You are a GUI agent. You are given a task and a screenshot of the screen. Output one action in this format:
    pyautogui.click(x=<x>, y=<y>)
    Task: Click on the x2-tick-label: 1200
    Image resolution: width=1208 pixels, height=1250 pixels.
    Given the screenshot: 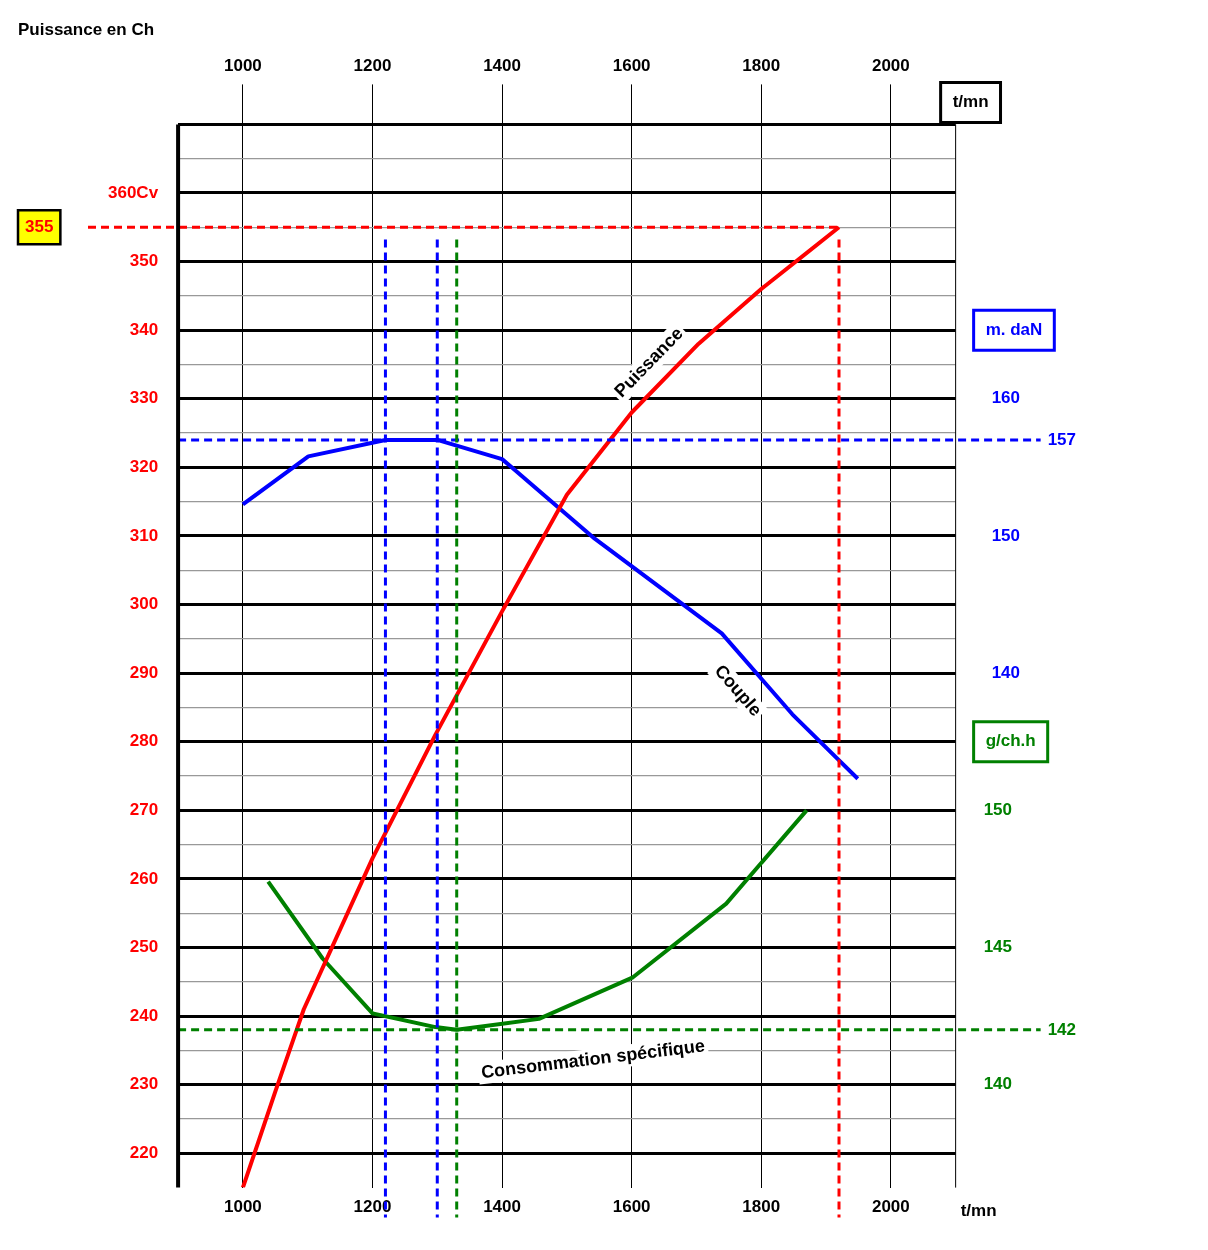 What is the action you would take?
    pyautogui.click(x=372, y=65)
    